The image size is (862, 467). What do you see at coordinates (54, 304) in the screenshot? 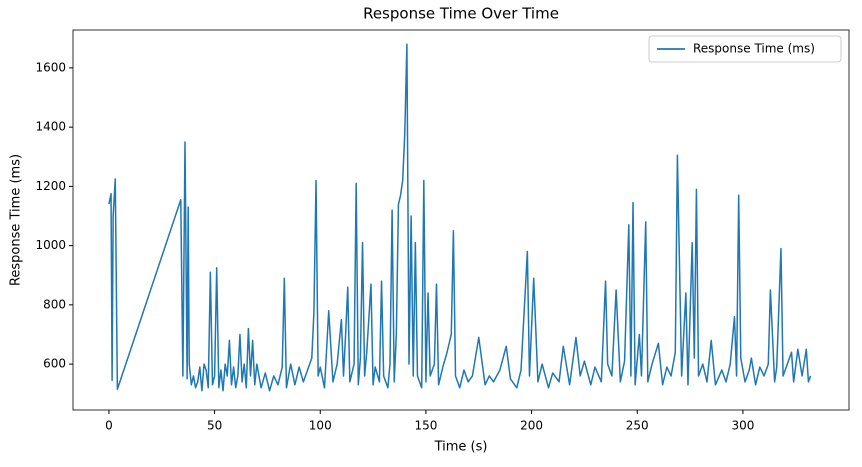
I see `y-tick-label: 800` at bounding box center [54, 304].